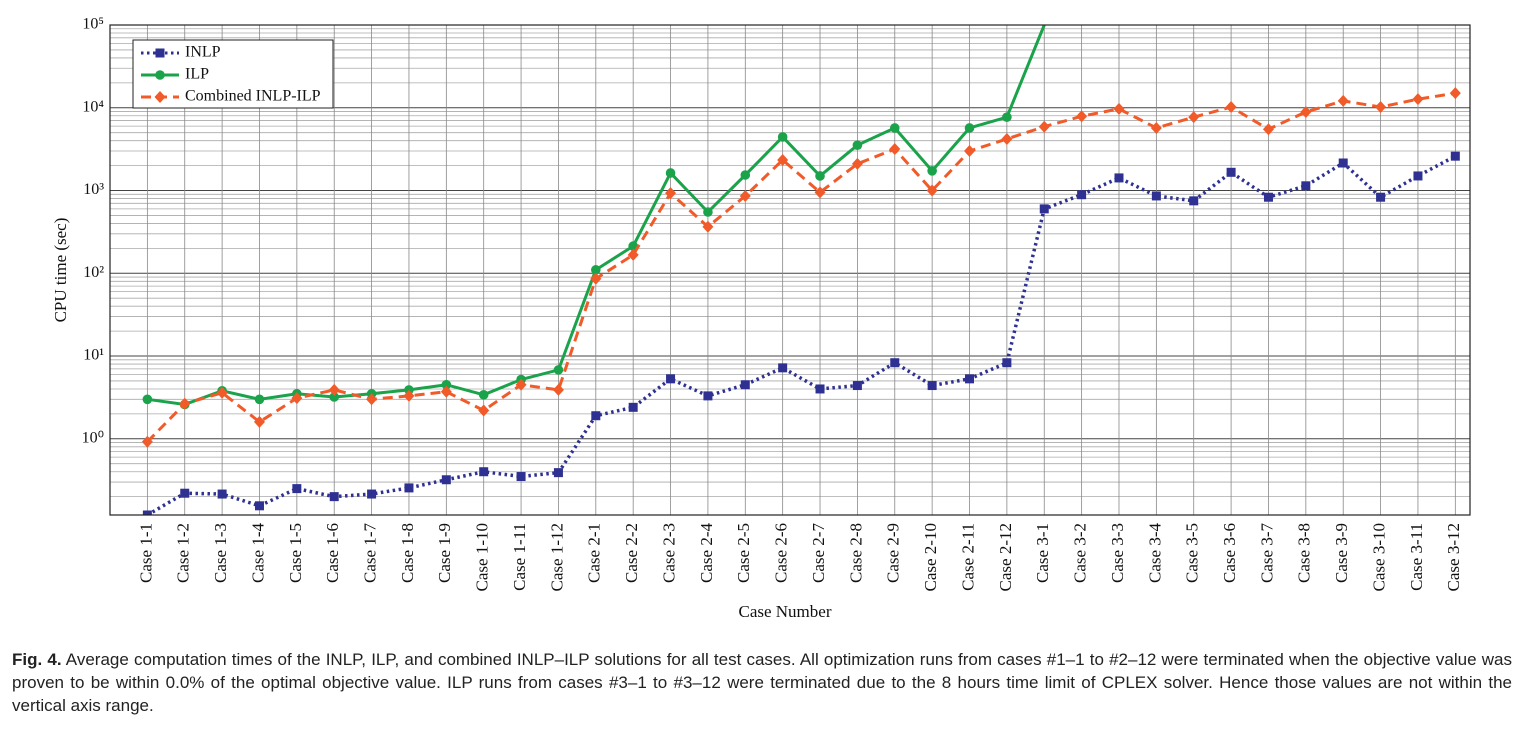 Image resolution: width=1526 pixels, height=738 pixels. What do you see at coordinates (407, 553) in the screenshot?
I see `x-tick-label: Case 1-8` at bounding box center [407, 553].